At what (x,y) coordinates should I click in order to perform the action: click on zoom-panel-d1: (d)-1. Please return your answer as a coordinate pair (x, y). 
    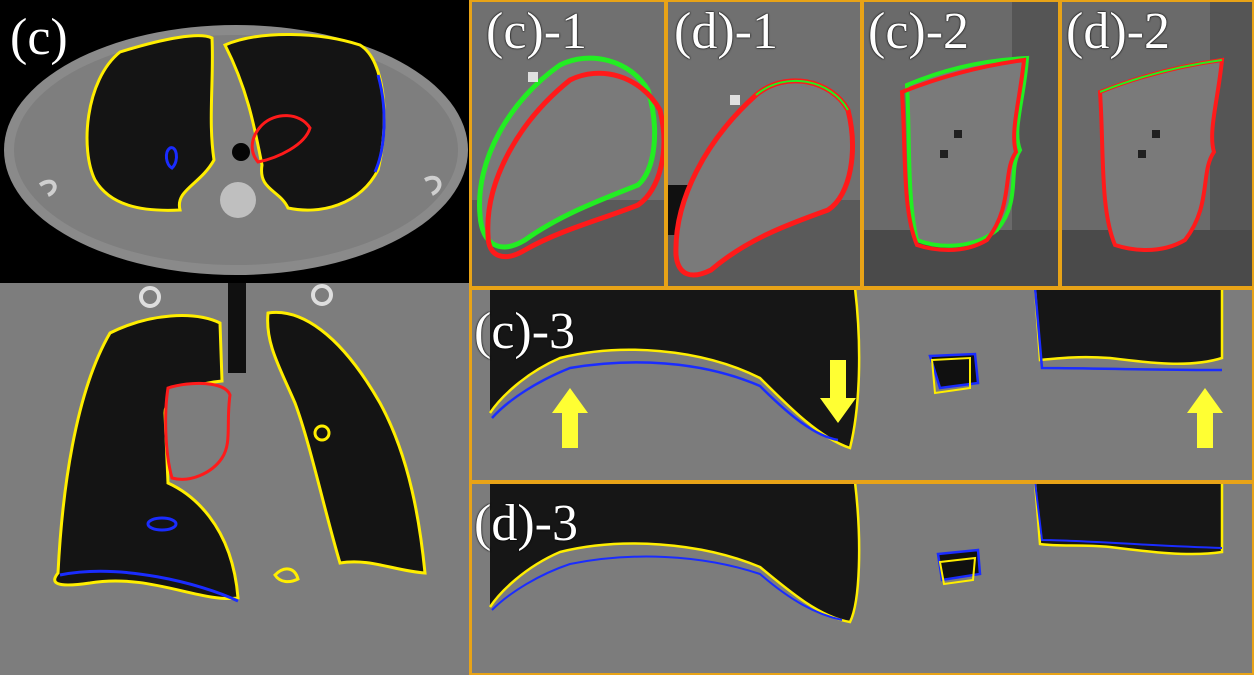
    Looking at the image, I should click on (764, 144).